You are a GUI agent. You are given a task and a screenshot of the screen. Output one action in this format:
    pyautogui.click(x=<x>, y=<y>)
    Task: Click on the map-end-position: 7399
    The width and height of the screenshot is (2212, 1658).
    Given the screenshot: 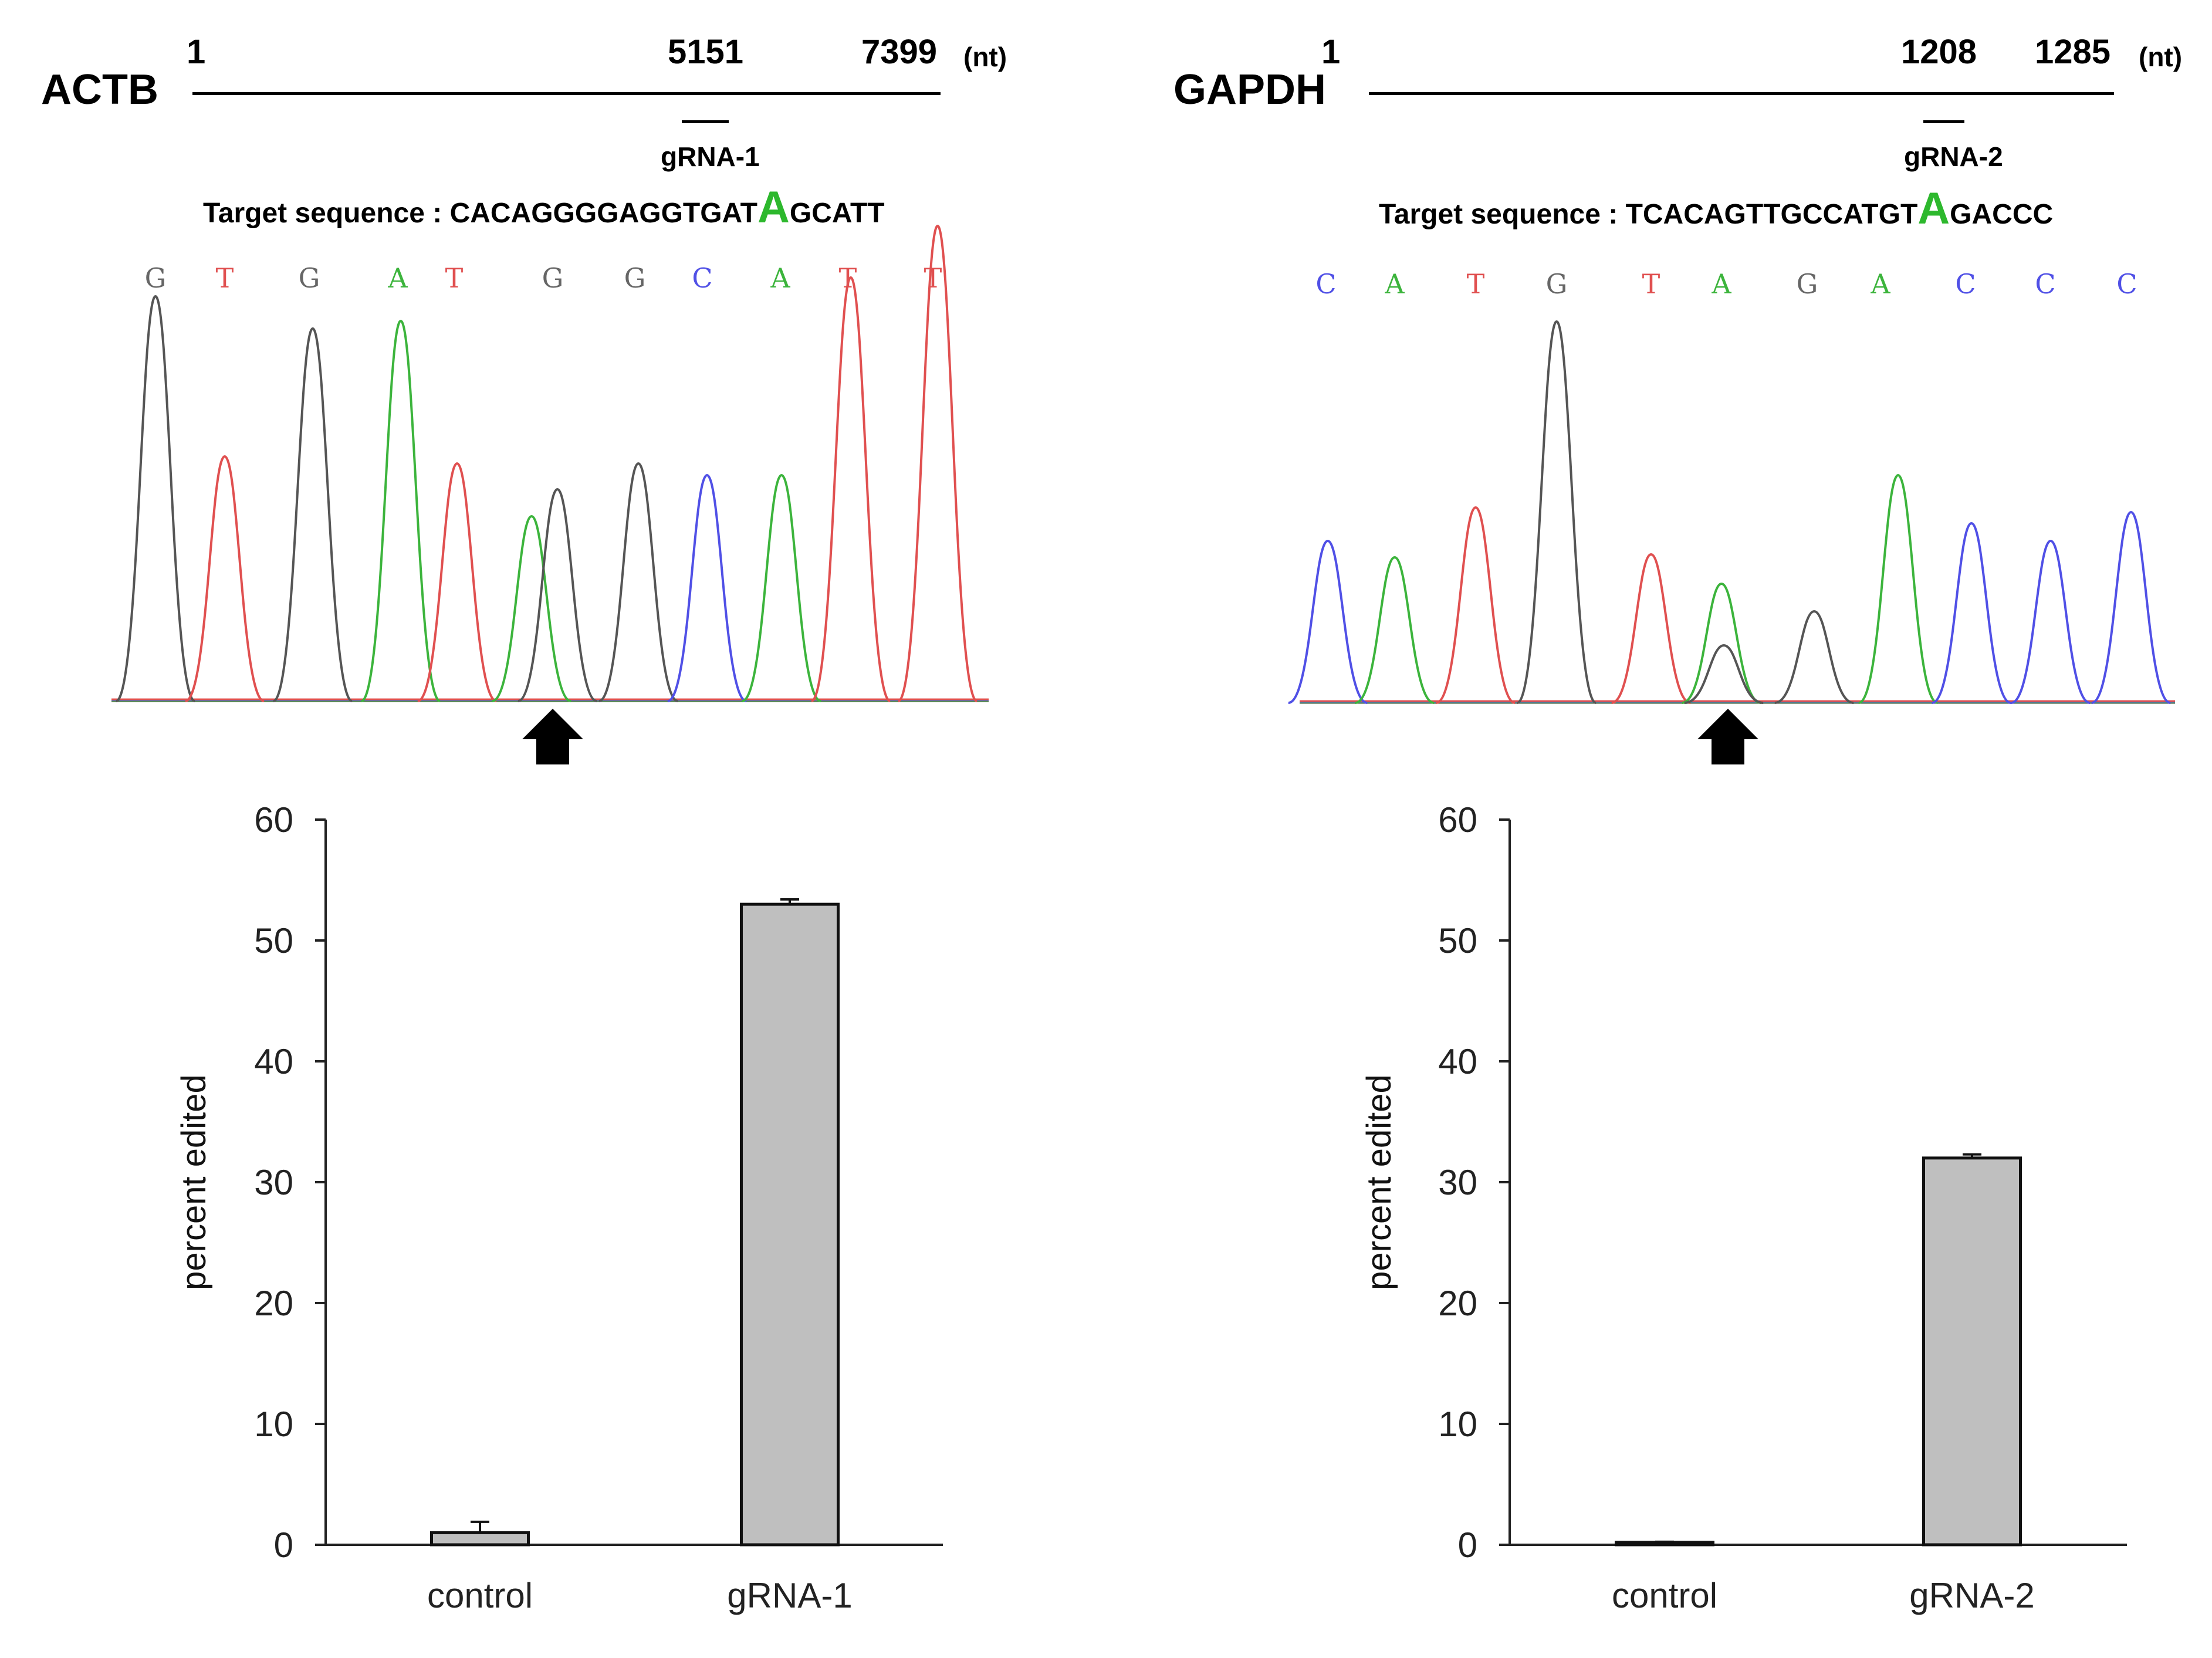 What is the action you would take?
    pyautogui.click(x=899, y=52)
    